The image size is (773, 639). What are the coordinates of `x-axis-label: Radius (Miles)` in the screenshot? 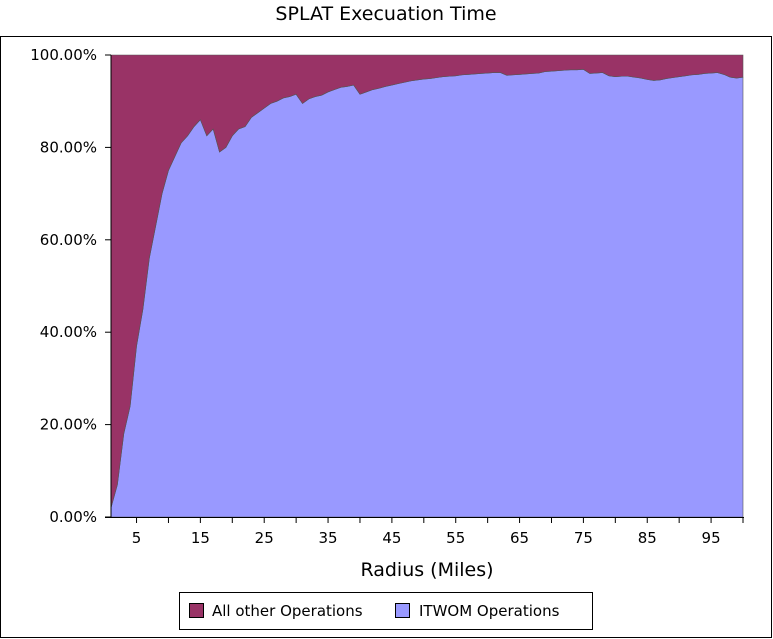 It's located at (426, 570).